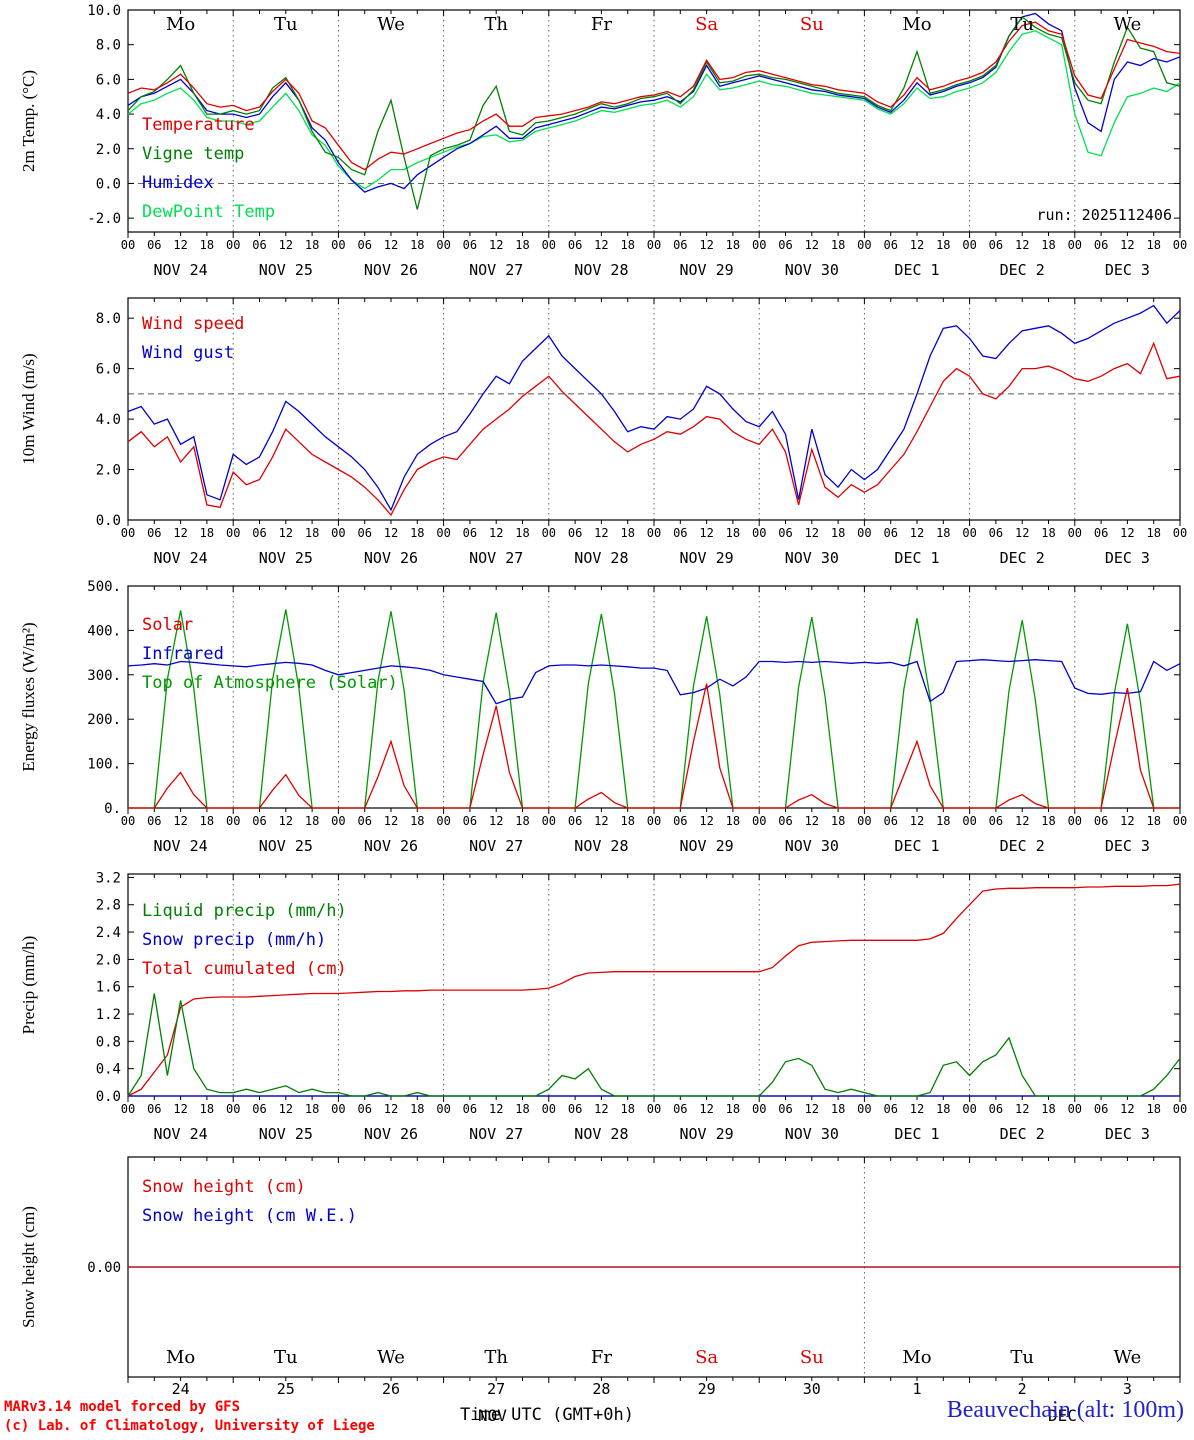  I want to click on svg-text: 10m Wind (m/s), so click(28, 408).